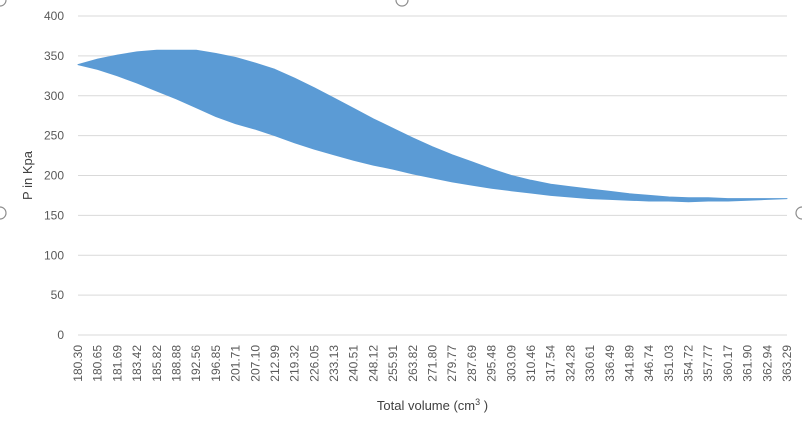 This screenshot has height=427, width=802. I want to click on x-tick-label: 303.09, so click(511, 363).